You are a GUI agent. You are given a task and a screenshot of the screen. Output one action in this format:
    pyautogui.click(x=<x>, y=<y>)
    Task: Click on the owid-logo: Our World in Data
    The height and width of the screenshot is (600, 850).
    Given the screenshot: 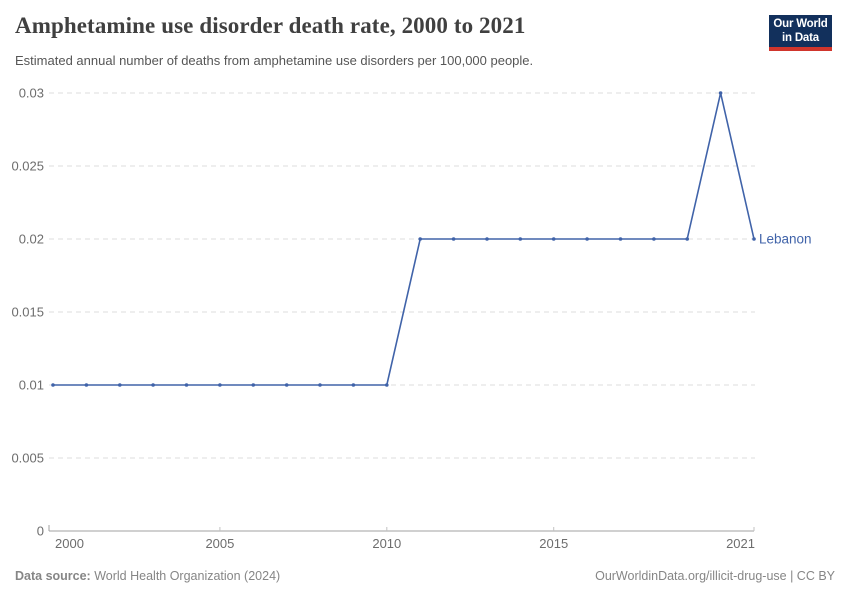 What is the action you would take?
    pyautogui.click(x=800, y=33)
    